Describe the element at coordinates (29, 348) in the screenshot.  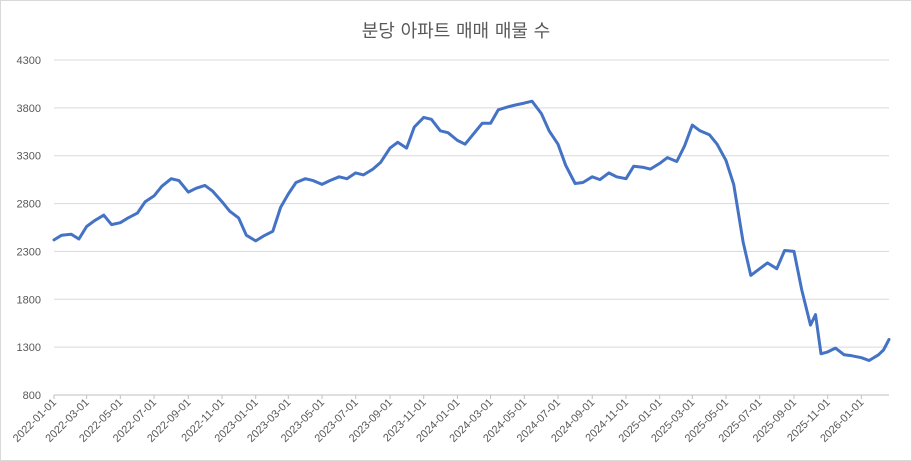
I see `y-tick-label: 1300` at that location.